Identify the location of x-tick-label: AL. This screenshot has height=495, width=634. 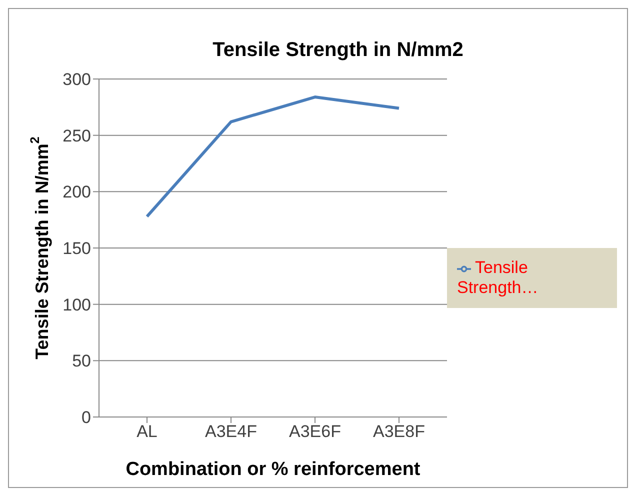
(147, 432).